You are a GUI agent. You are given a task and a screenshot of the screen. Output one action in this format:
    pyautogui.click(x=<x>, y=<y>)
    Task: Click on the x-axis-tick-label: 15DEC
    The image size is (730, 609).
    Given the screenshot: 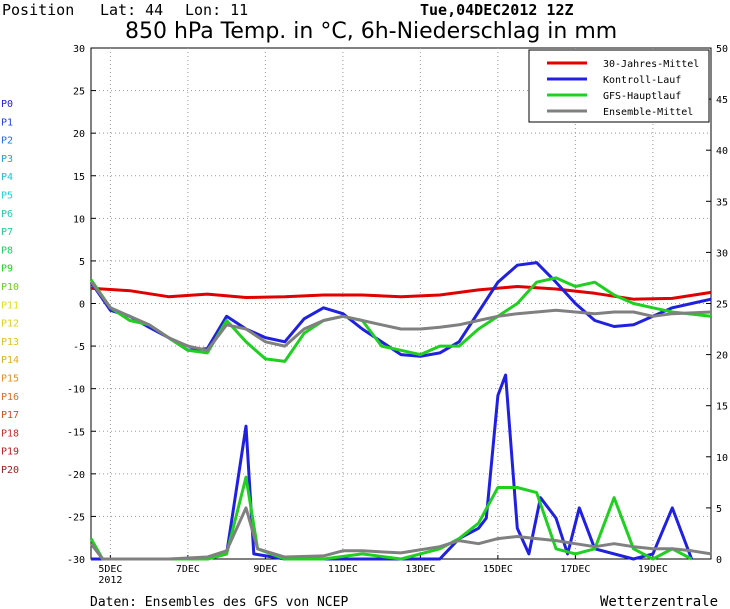 What is the action you would take?
    pyautogui.click(x=498, y=569)
    